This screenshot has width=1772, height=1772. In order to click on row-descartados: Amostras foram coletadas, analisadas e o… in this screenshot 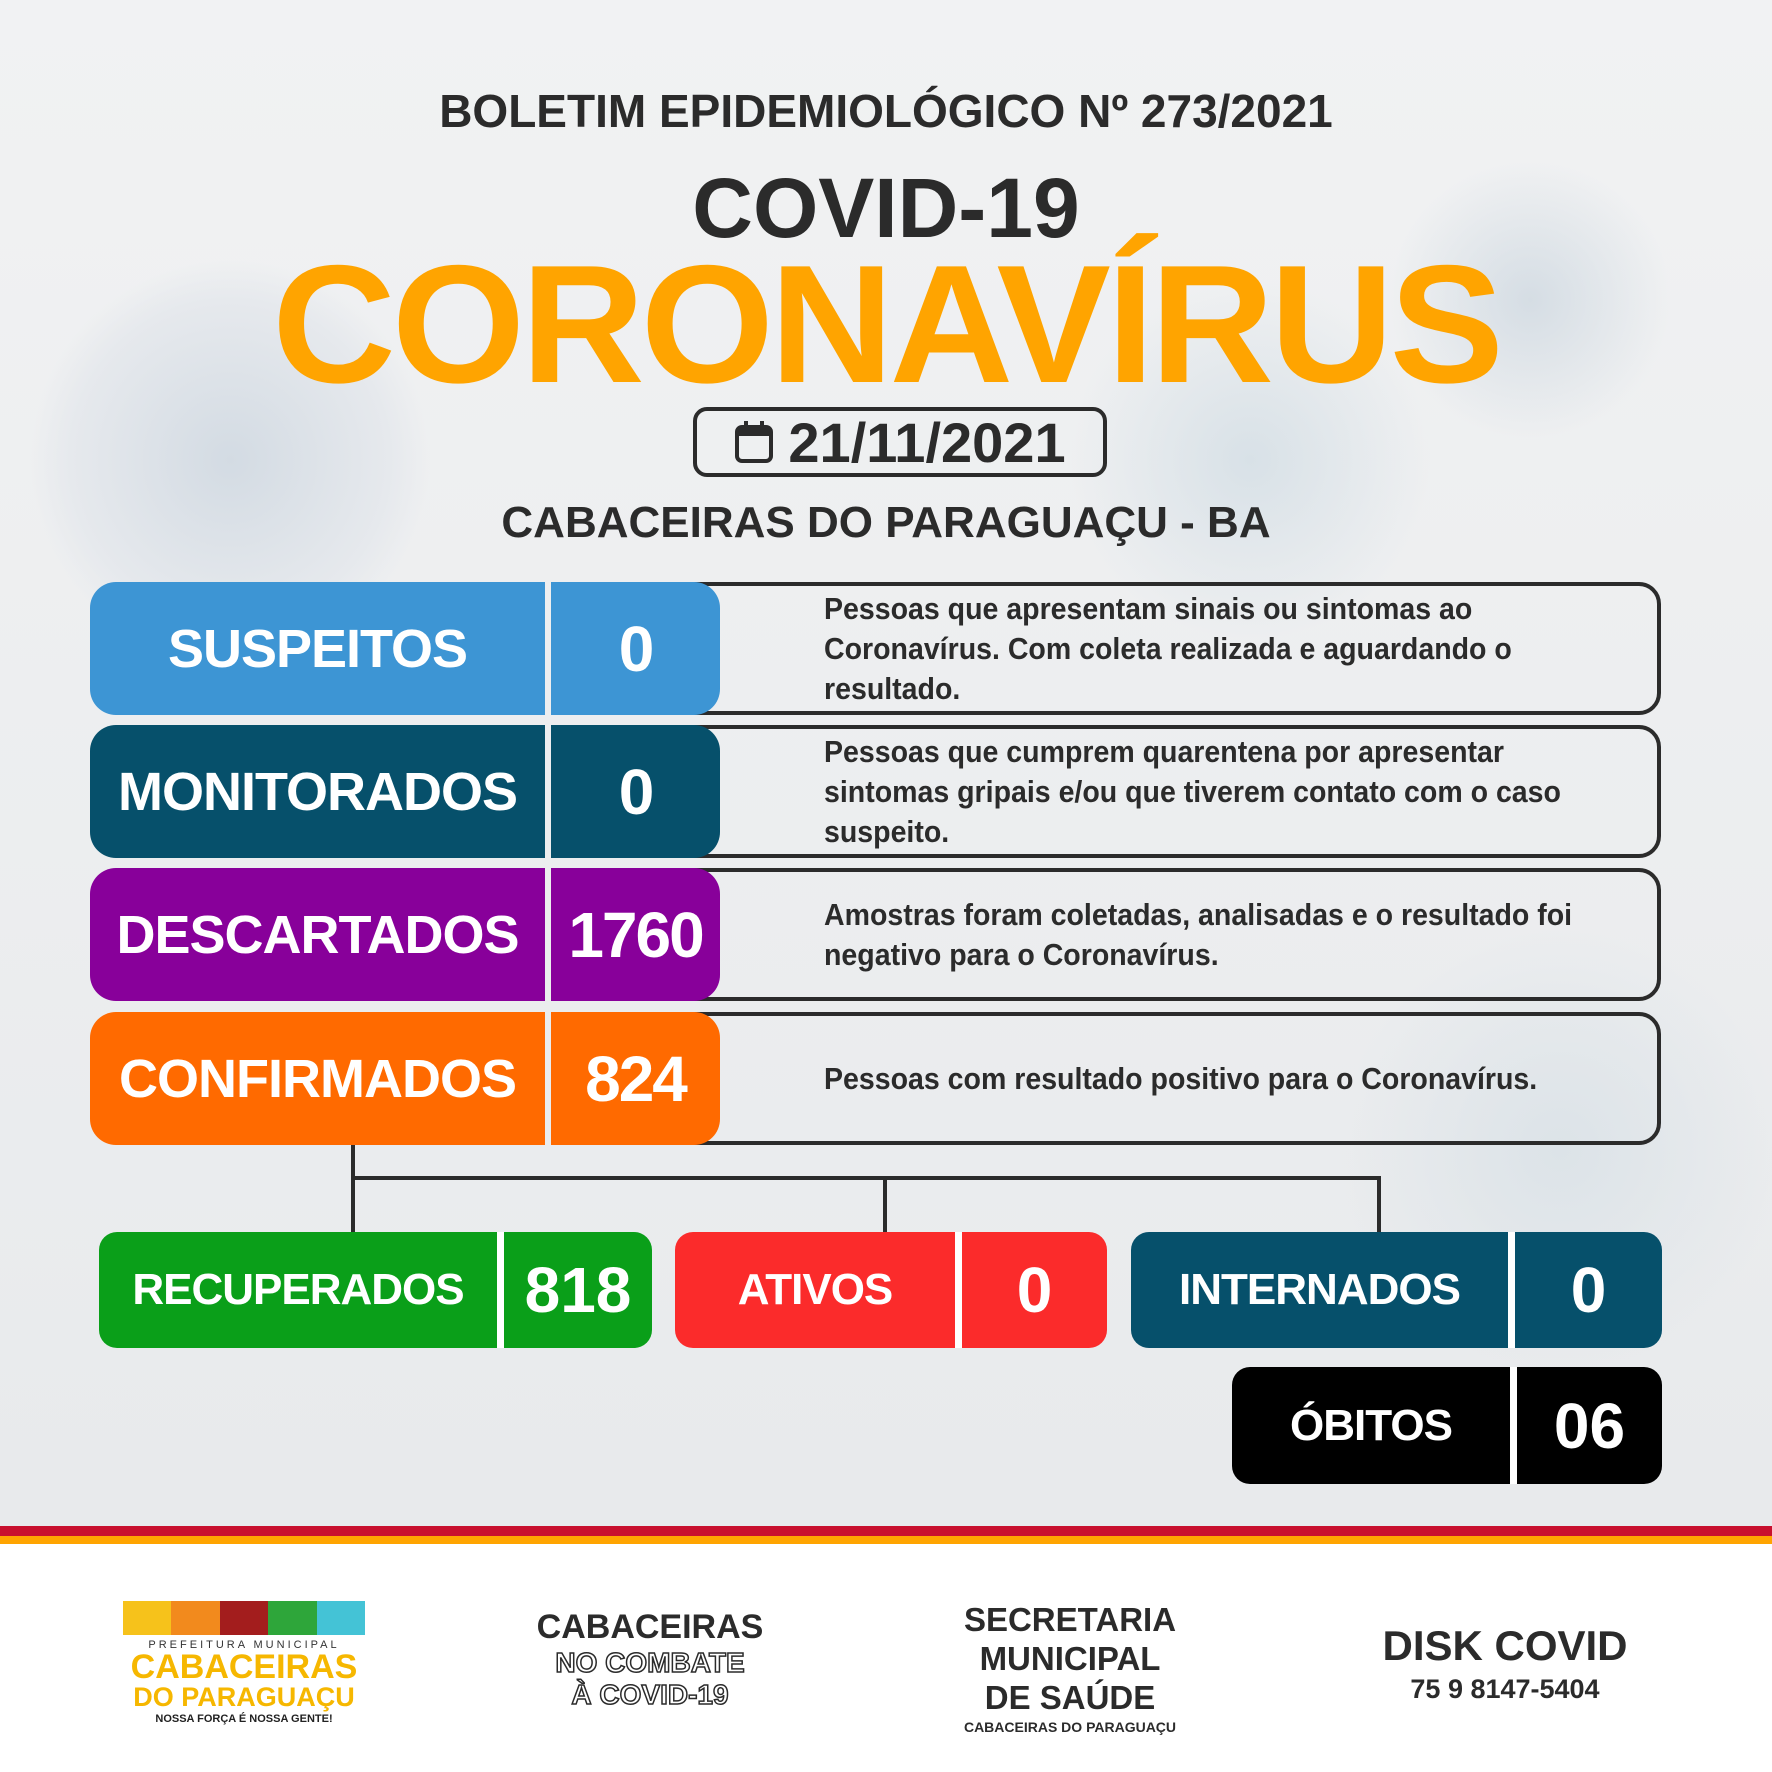, I will do `click(875, 934)`.